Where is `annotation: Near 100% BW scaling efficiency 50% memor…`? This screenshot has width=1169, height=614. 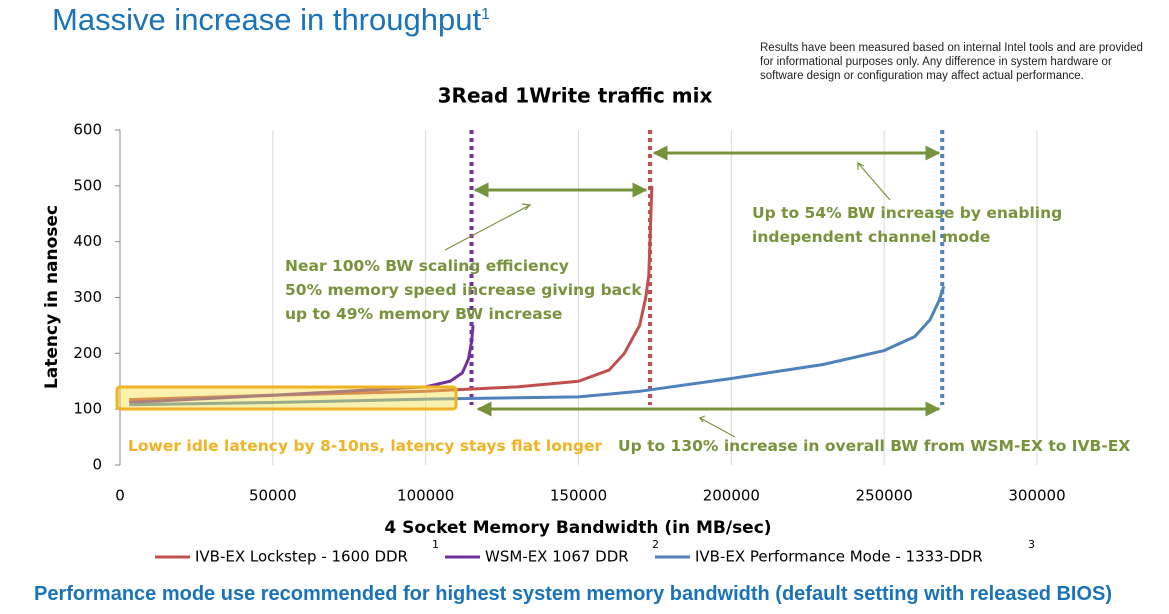 annotation: Near 100% BW scaling efficiency 50% memor… is located at coordinates (463, 290).